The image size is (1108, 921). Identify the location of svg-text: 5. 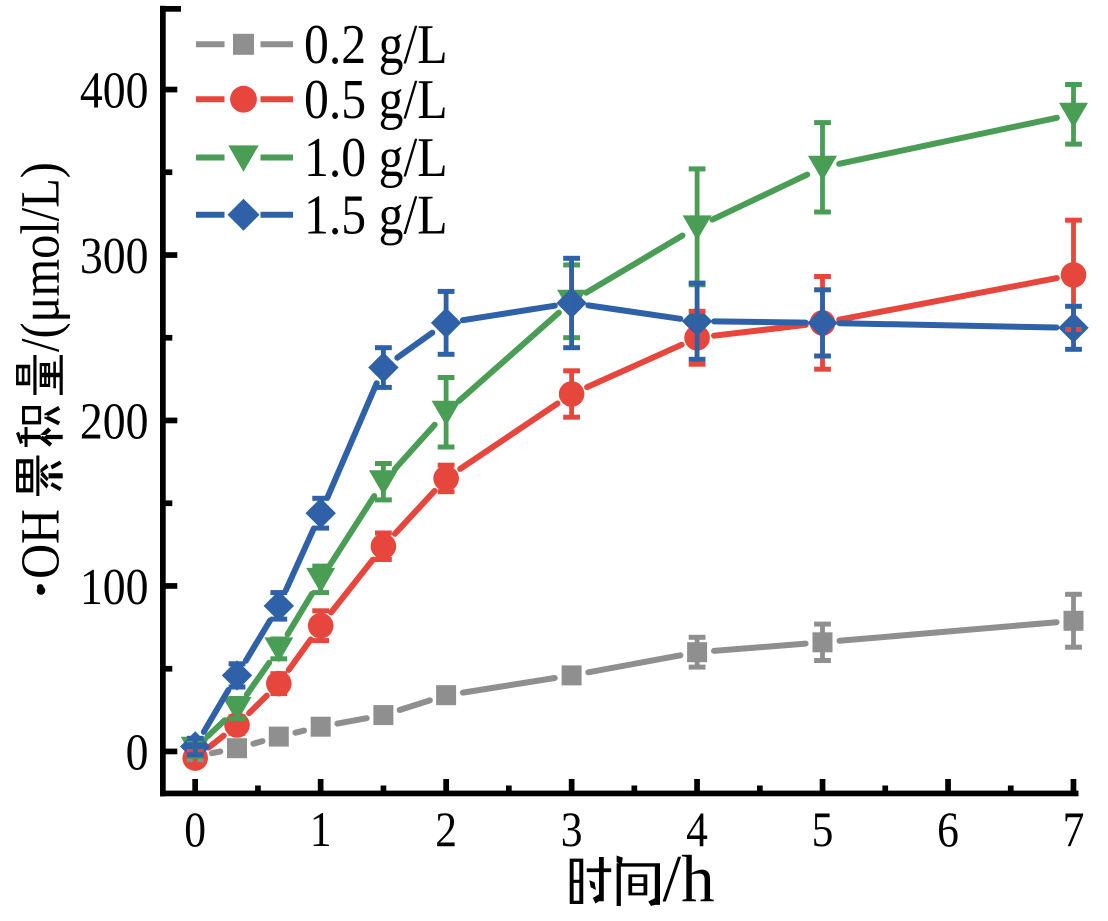
(823, 829).